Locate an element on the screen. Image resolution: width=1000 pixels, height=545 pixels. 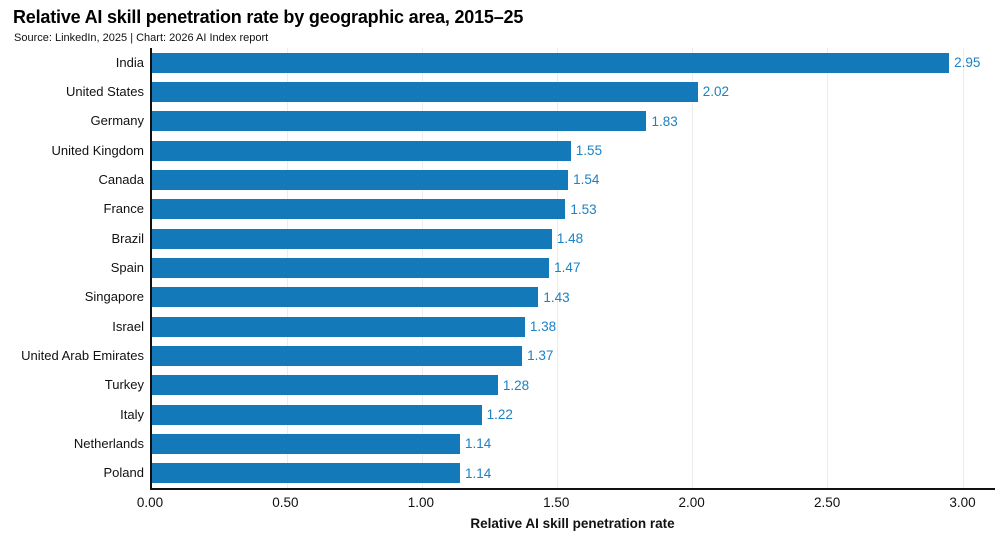
category-label: France is located at coordinates (123, 209).